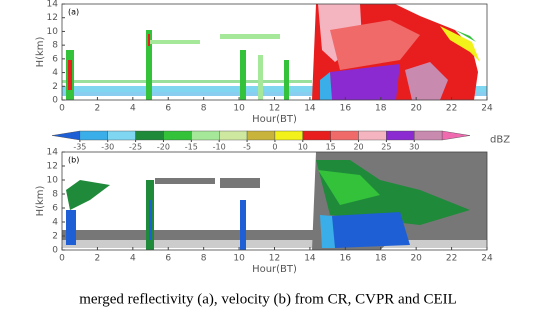  What do you see at coordinates (79, 147) in the screenshot?
I see `colorbar-tick-label: -35` at bounding box center [79, 147].